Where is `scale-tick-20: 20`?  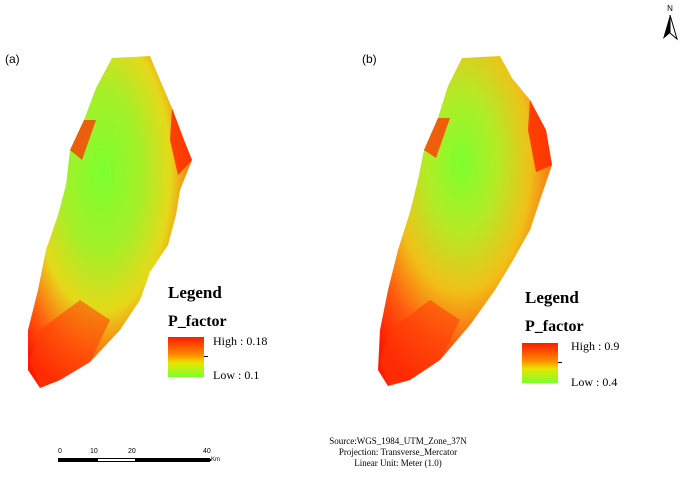
scale-tick-20: 20 is located at coordinates (132, 451).